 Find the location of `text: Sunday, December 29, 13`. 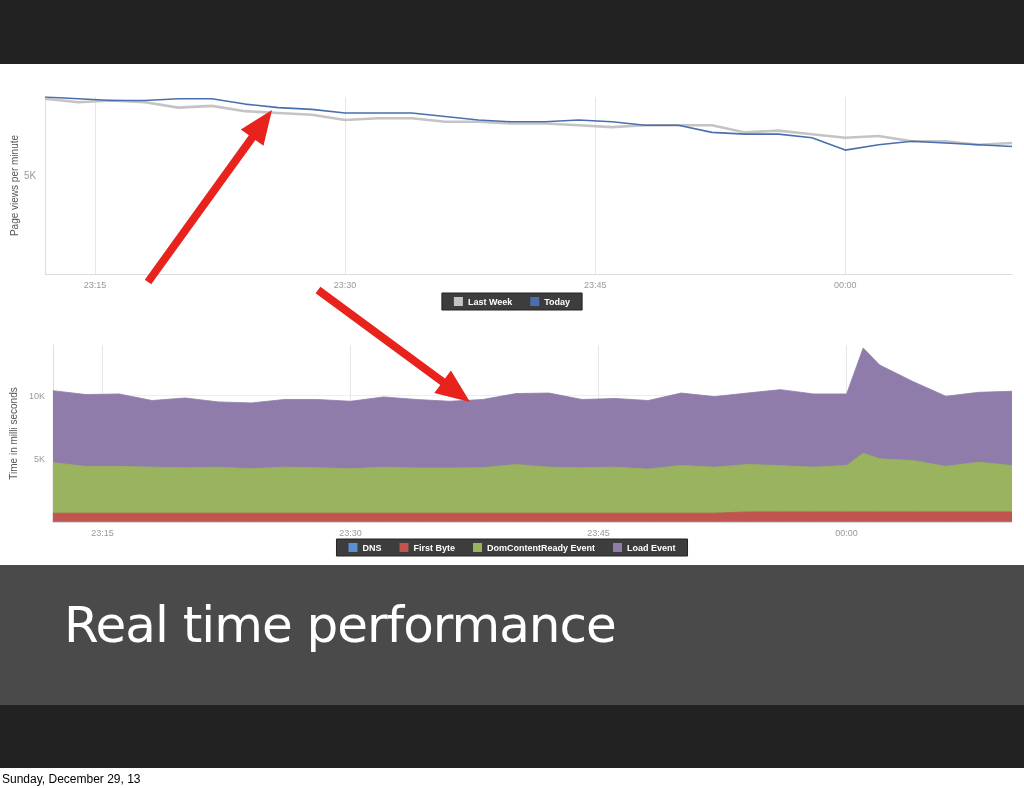

text: Sunday, December 29, 13 is located at coordinates (71, 779).